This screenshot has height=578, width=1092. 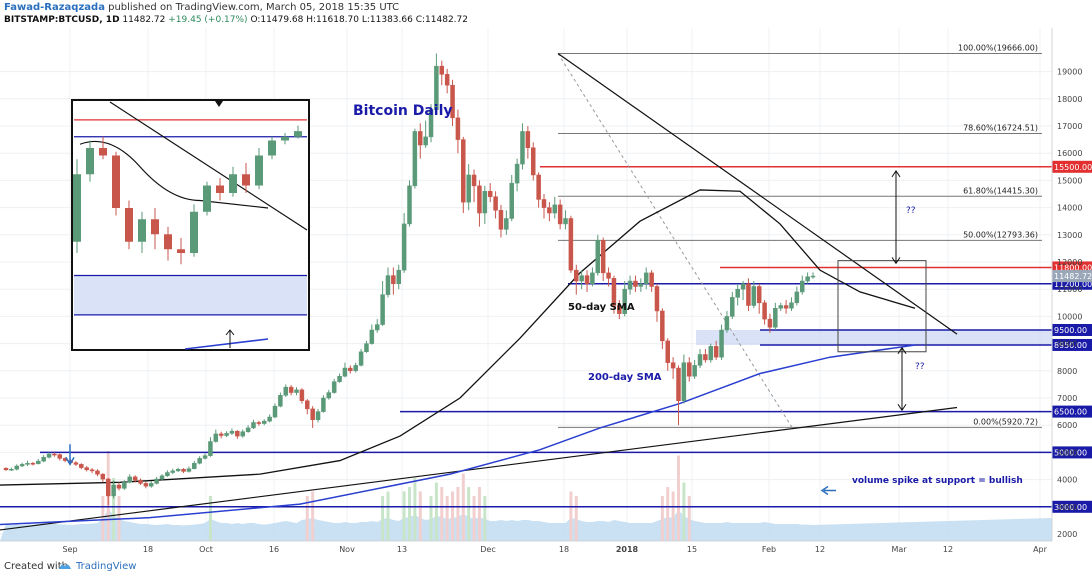 I want to click on price-tick: 7000, so click(x=1067, y=398).